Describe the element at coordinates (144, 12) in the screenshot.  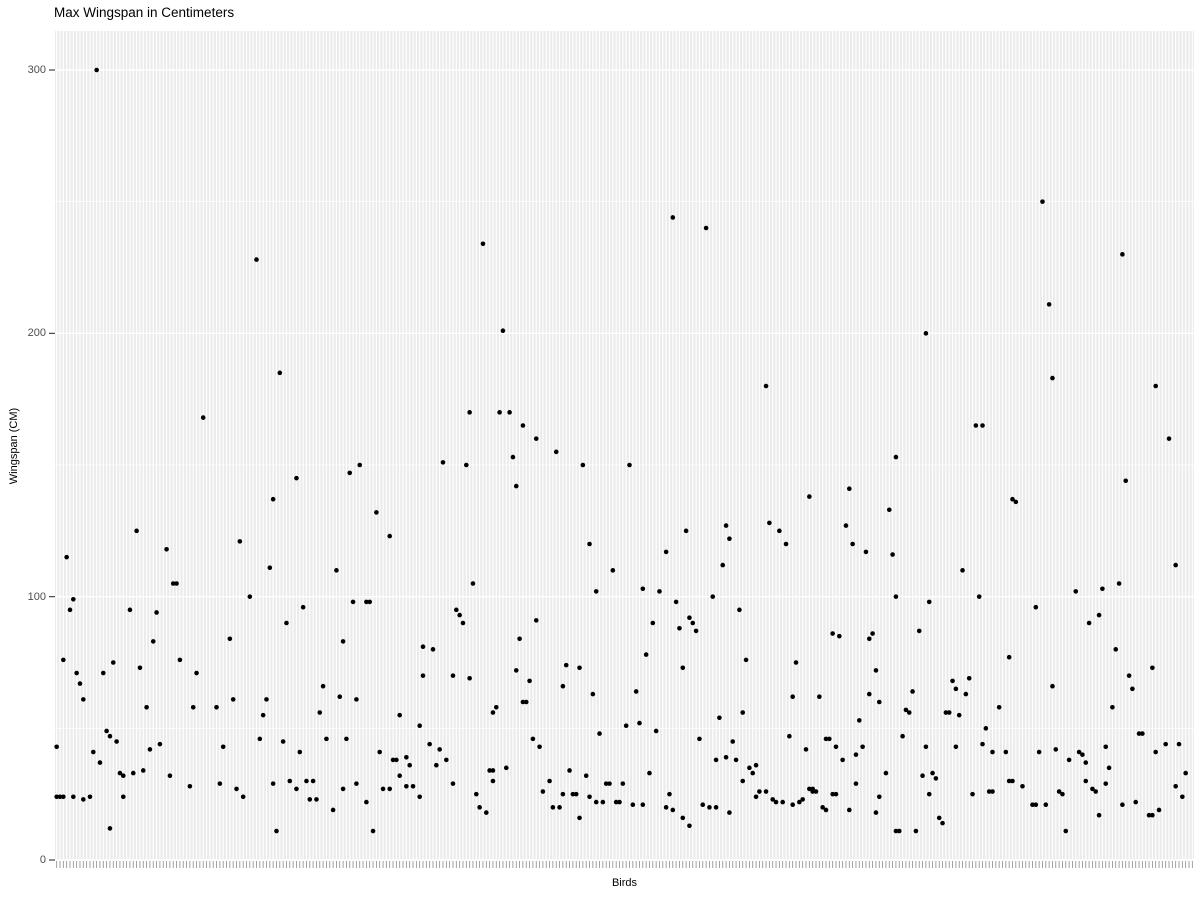
I see `chart-title: Max Wingspan in Centimeters` at that location.